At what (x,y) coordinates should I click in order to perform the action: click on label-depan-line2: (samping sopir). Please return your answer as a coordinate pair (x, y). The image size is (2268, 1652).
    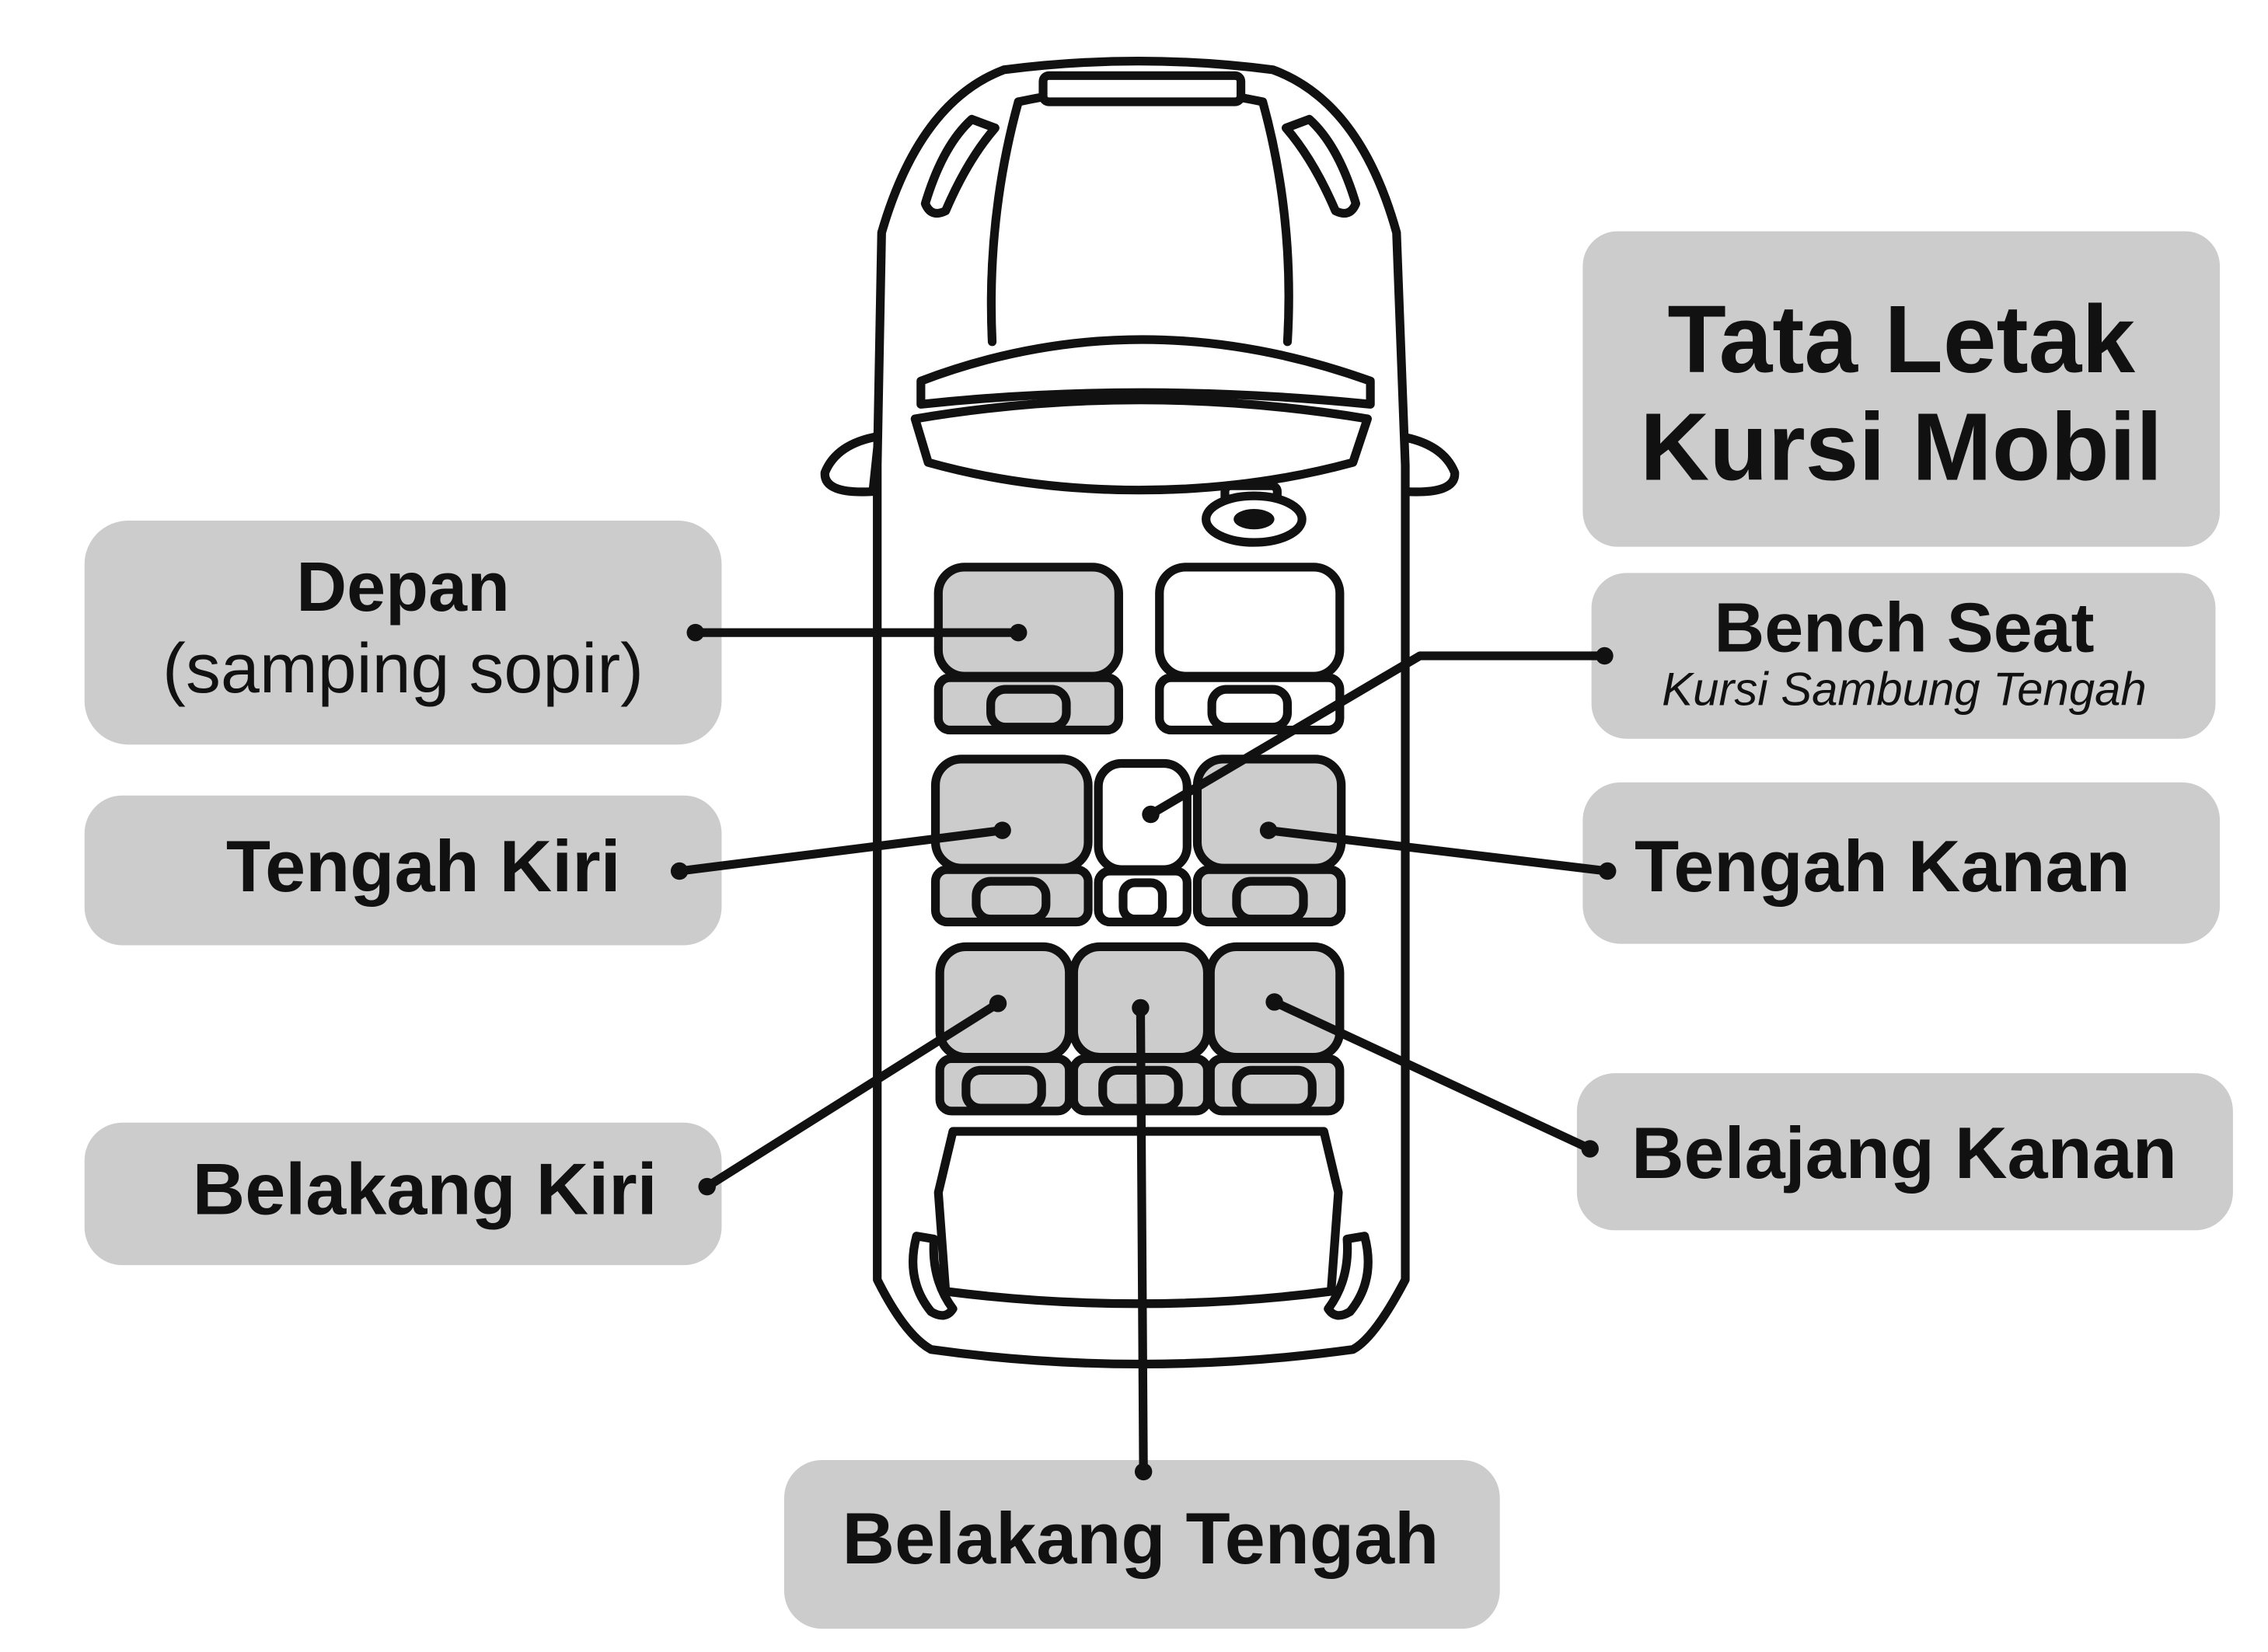
    Looking at the image, I should click on (403, 669).